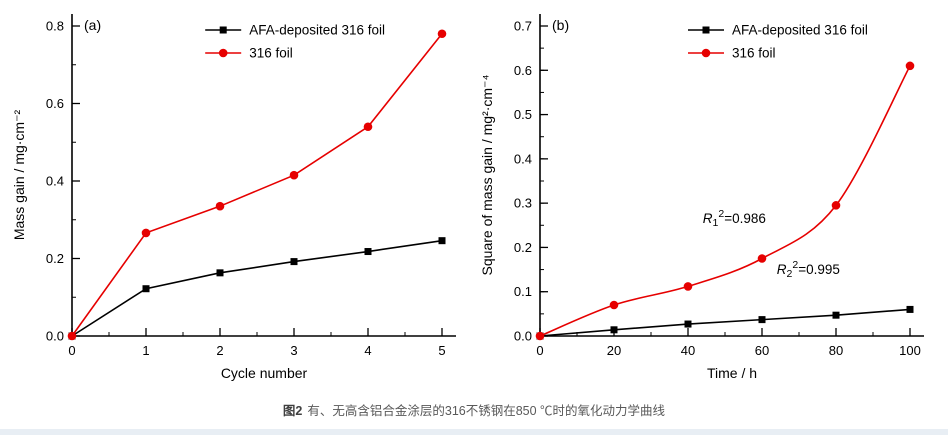 This screenshot has width=948, height=435. I want to click on svg-text: 4, so click(367, 350).